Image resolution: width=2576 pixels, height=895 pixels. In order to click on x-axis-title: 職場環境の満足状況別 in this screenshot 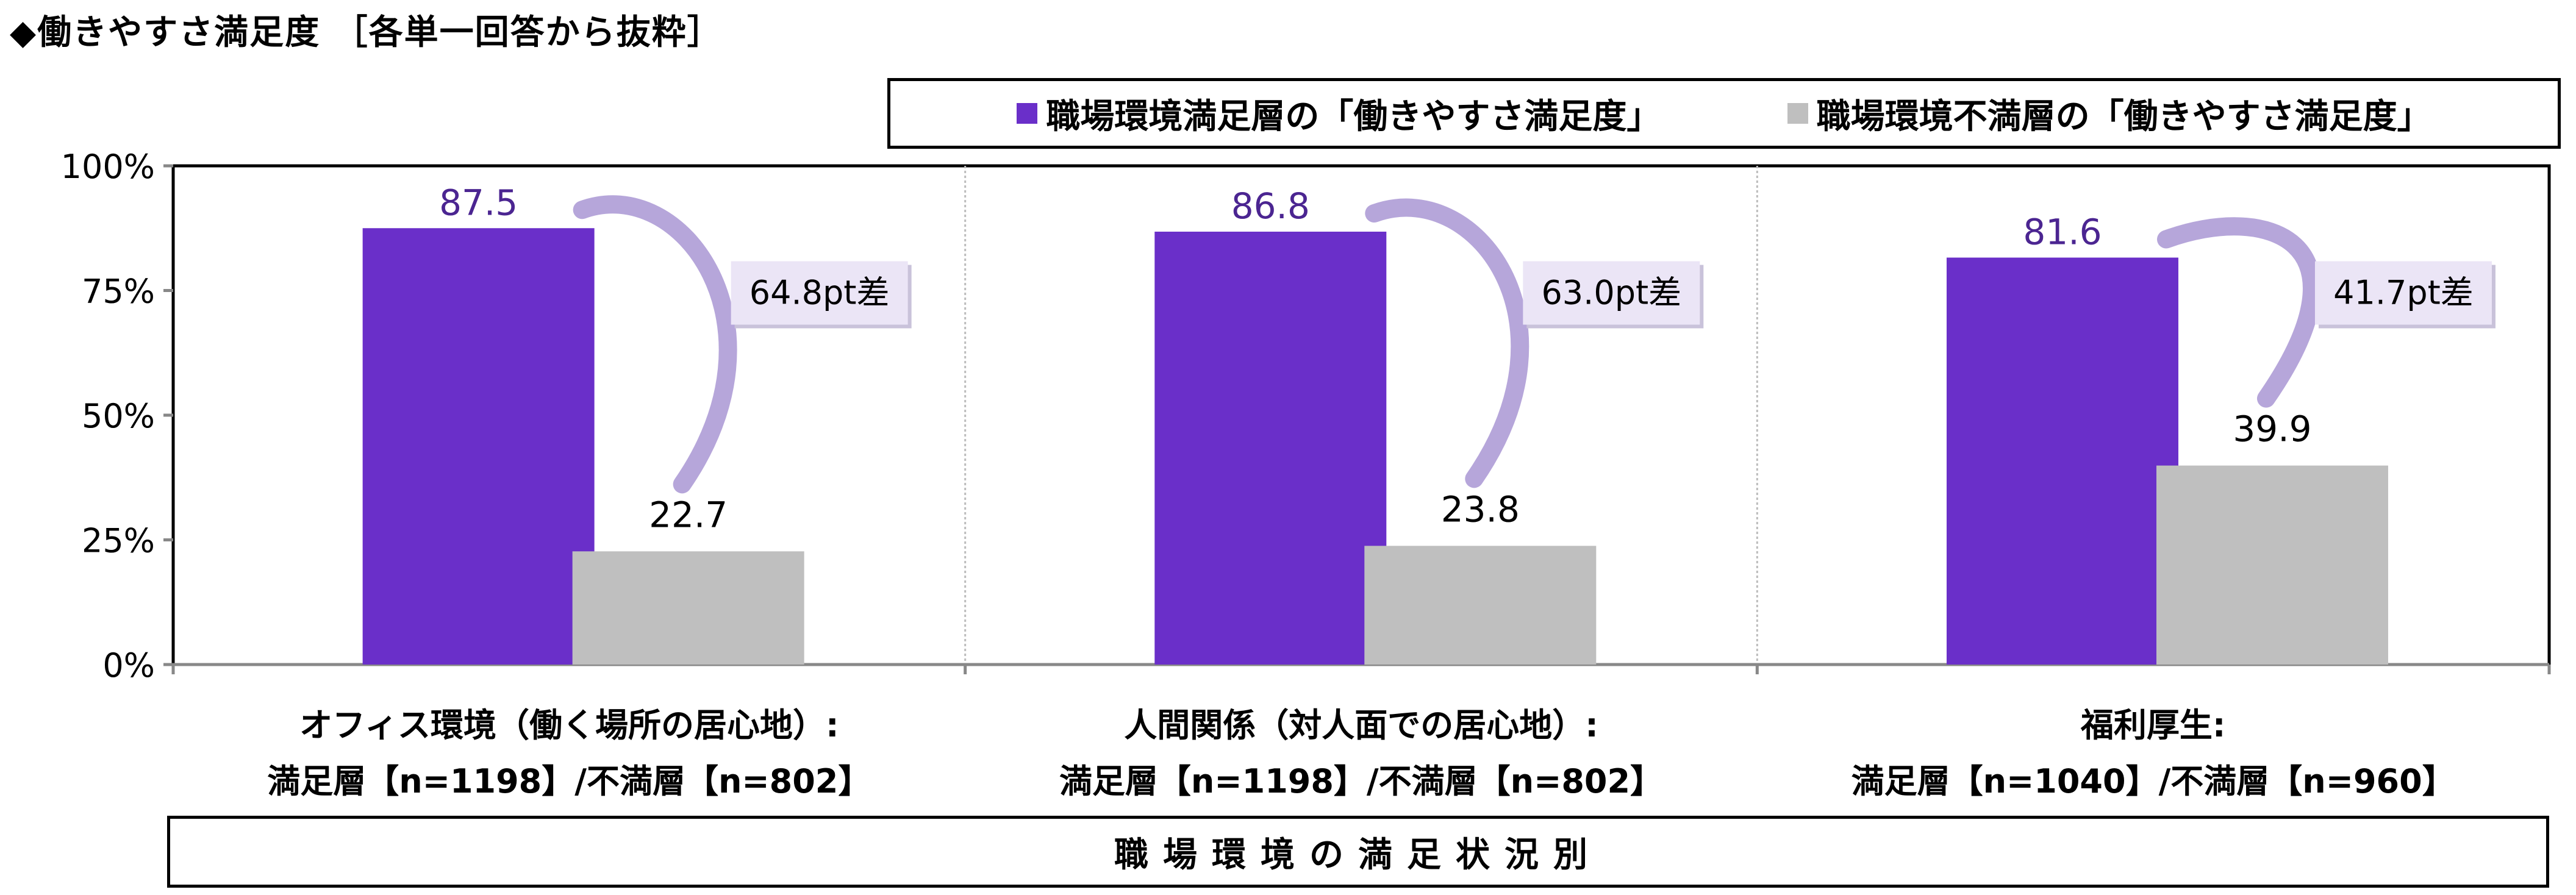, I will do `click(1358, 852)`.